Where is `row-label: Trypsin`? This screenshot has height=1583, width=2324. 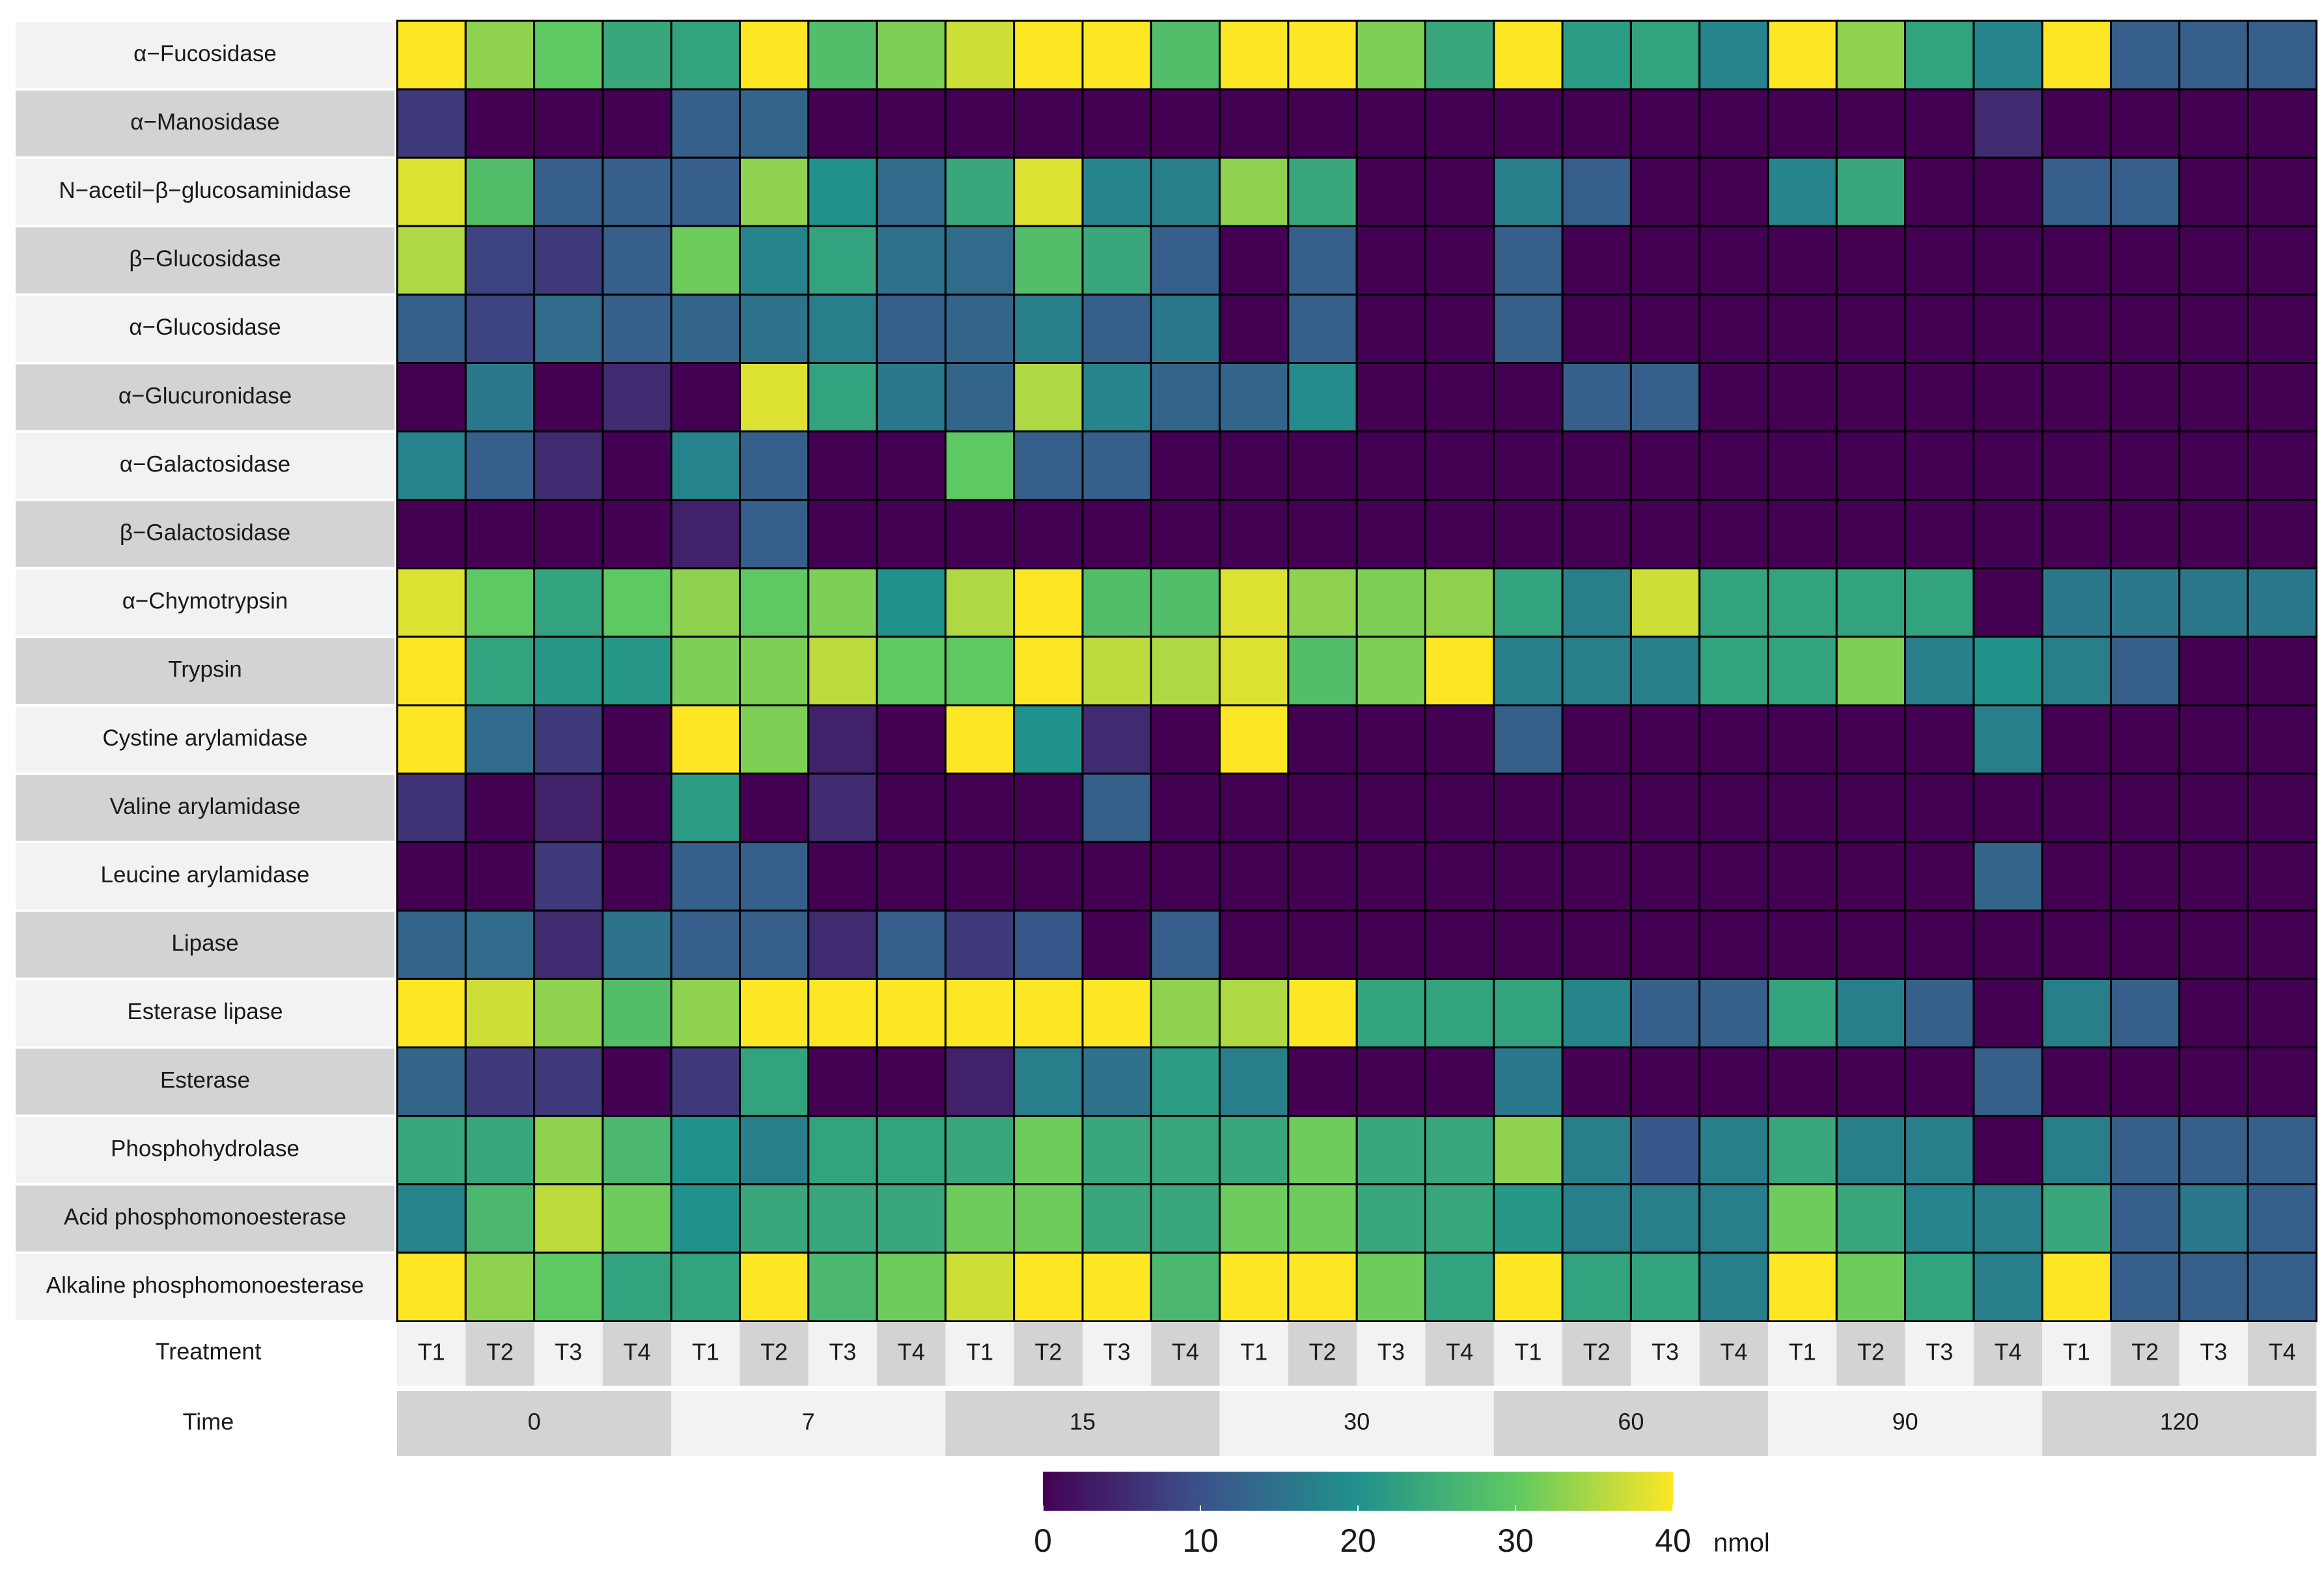
row-label: Trypsin is located at coordinates (205, 669).